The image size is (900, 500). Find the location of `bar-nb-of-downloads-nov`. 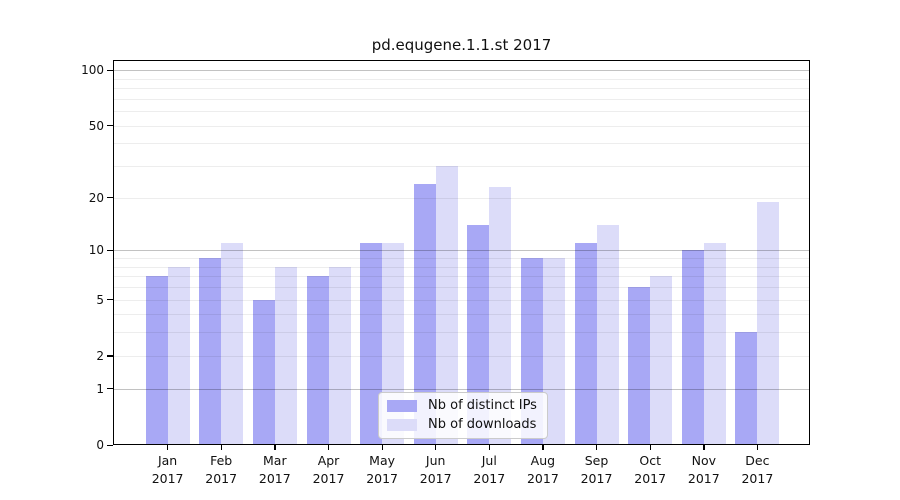

bar-nb-of-downloads-nov is located at coordinates (714, 343).